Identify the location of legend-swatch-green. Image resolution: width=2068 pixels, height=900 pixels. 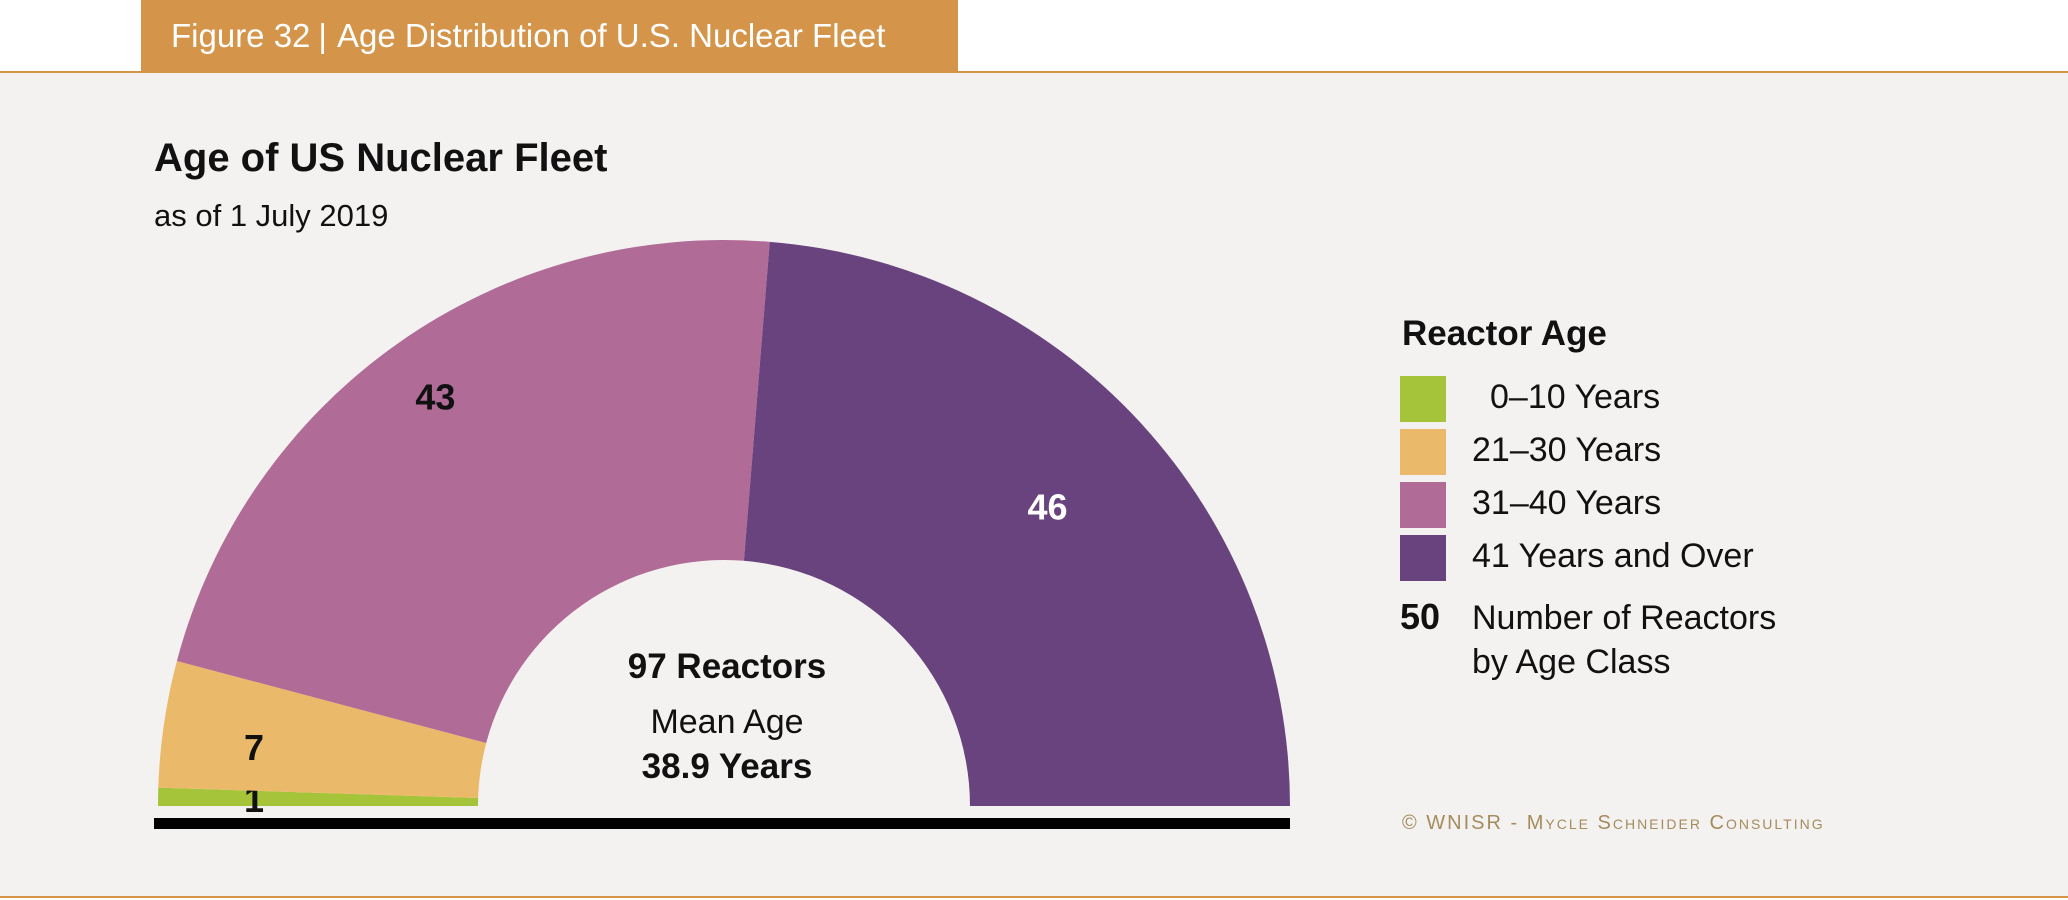
(1423, 399).